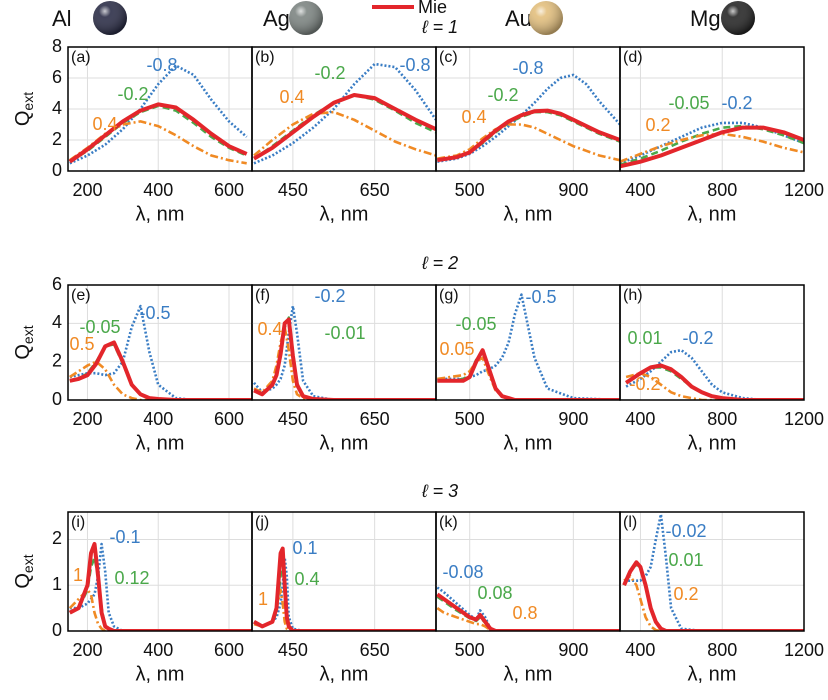  I want to click on series-annotation: -0.02, so click(685, 531).